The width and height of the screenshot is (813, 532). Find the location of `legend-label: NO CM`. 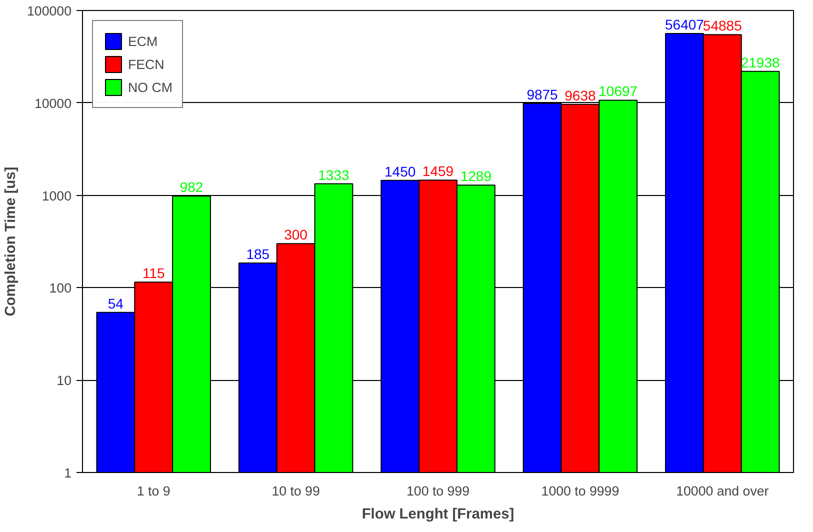

legend-label: NO CM is located at coordinates (150, 87).